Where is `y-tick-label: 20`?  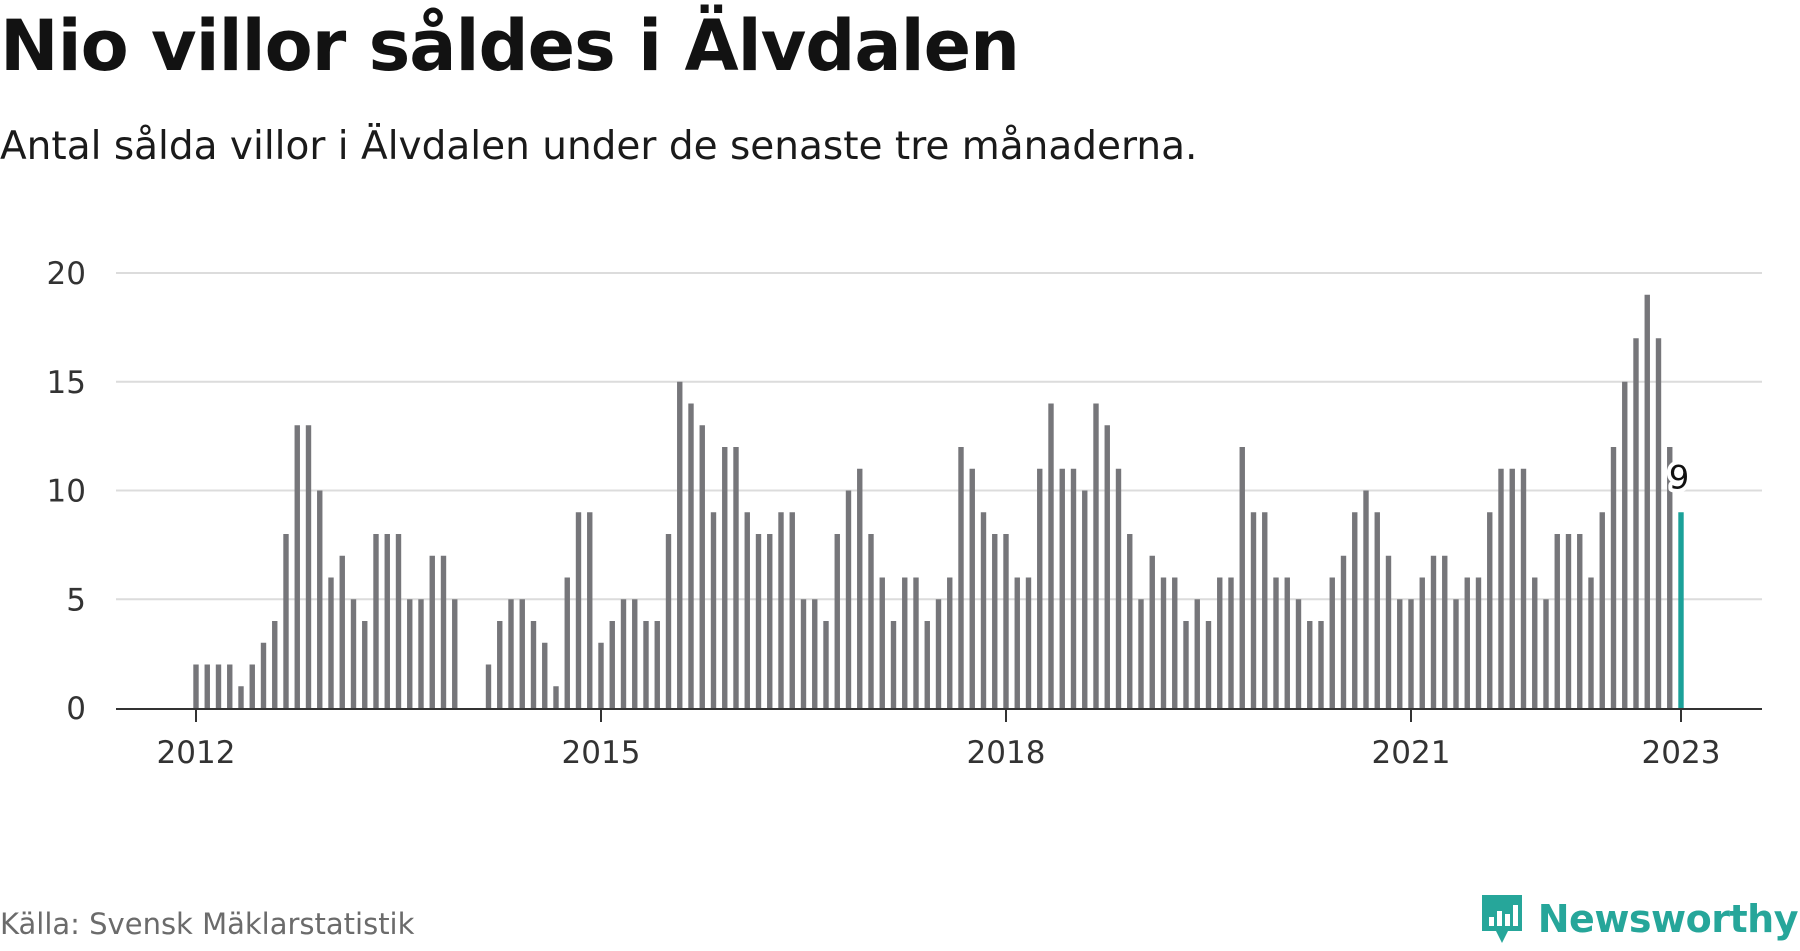
y-tick-label: 20 is located at coordinates (66, 274).